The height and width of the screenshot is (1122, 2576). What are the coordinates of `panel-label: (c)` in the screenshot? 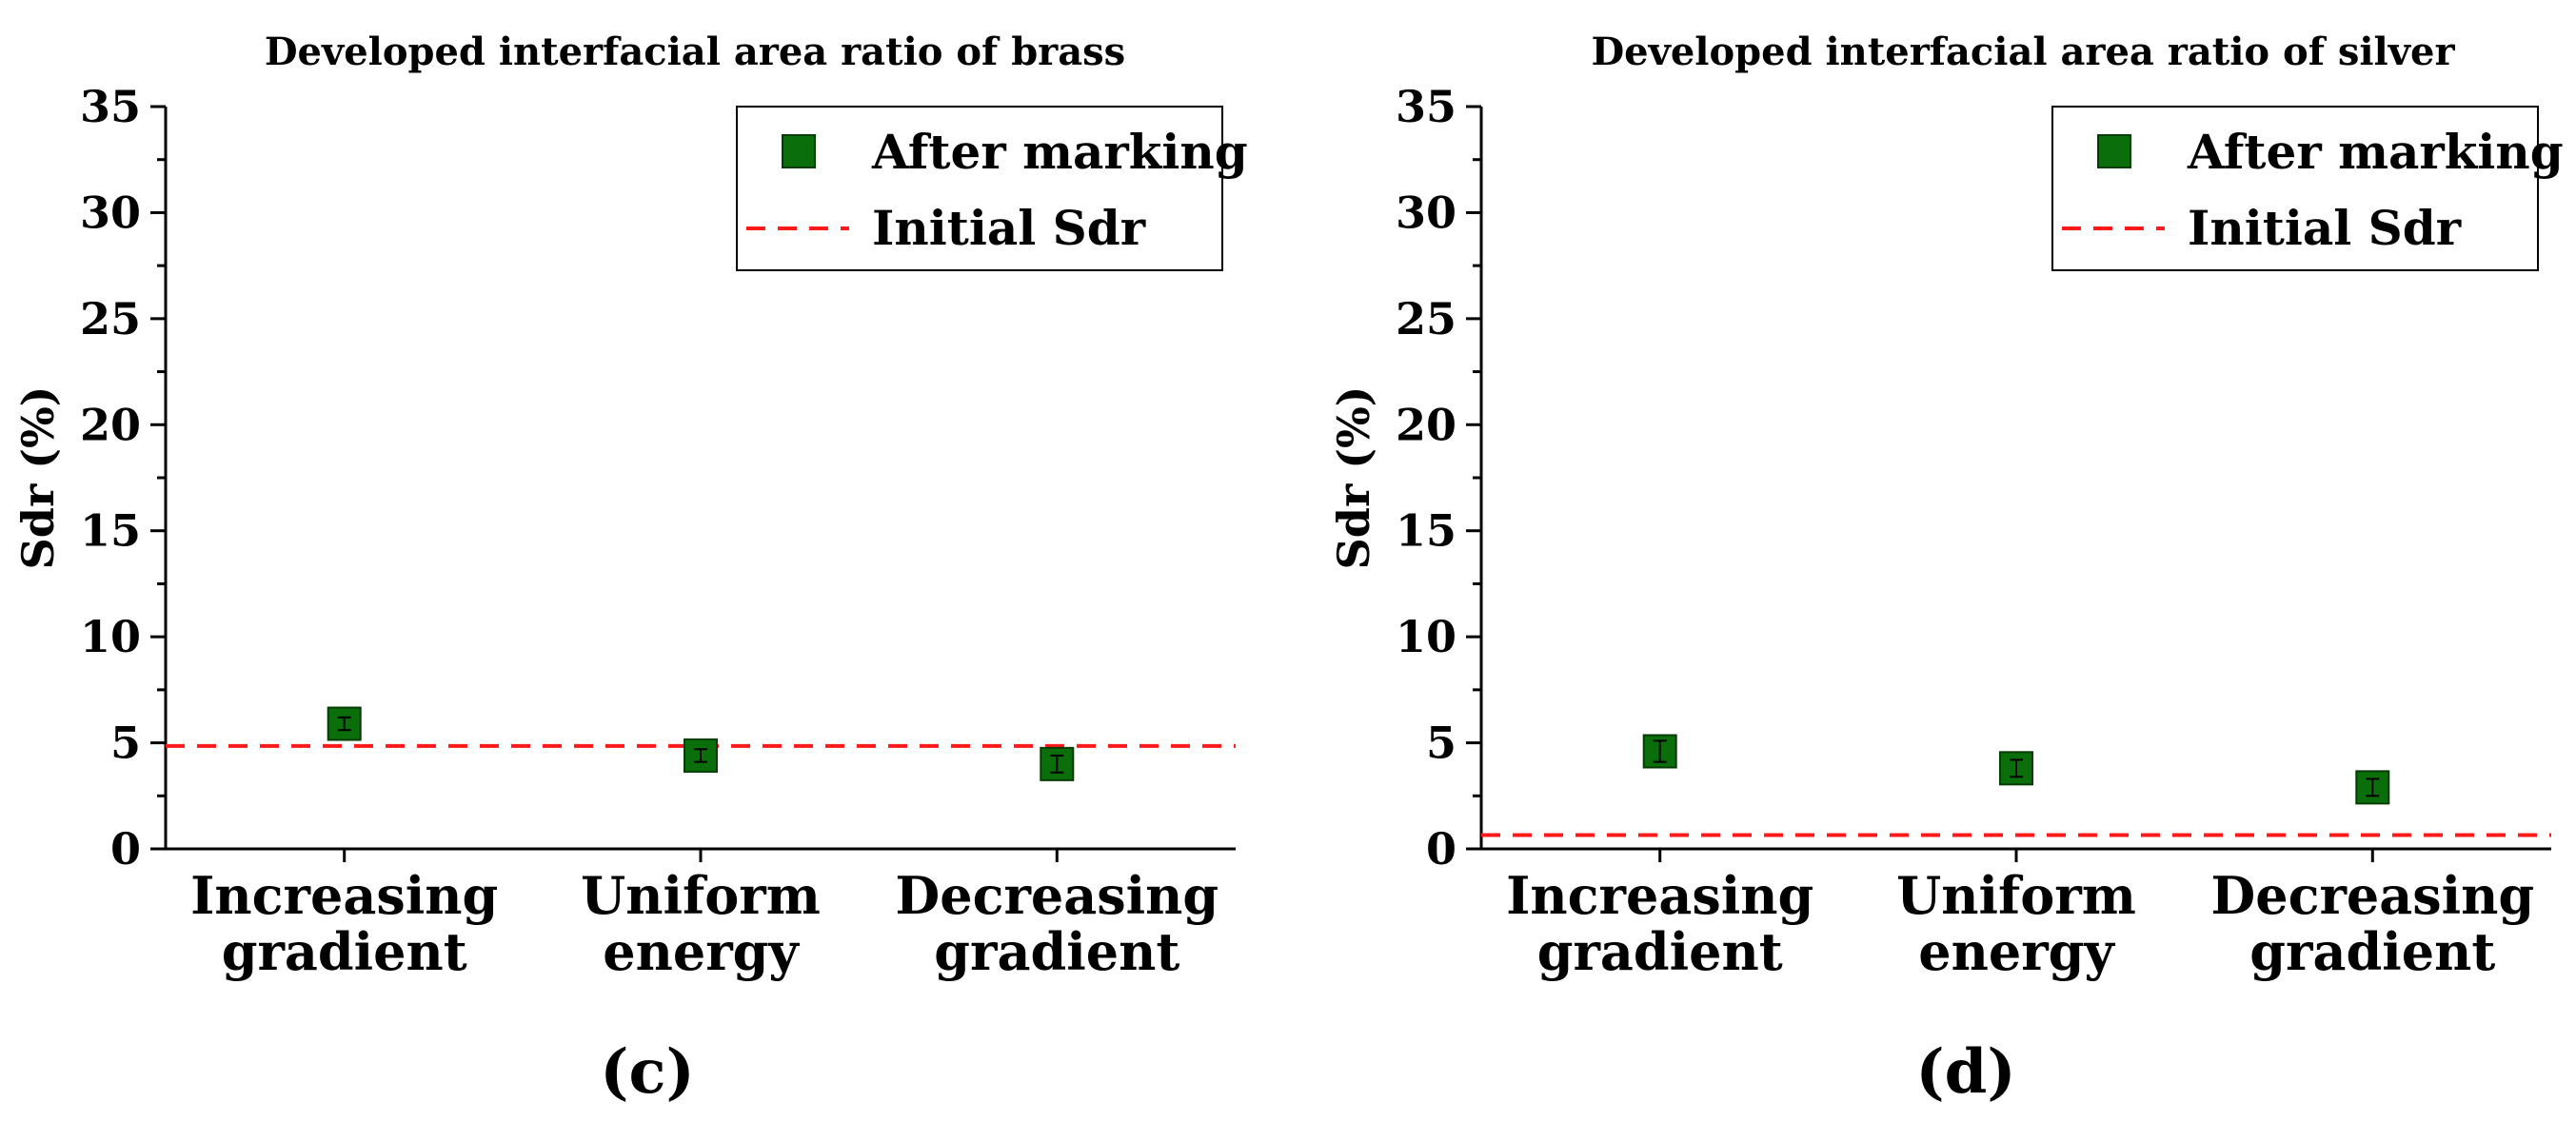 It's located at (647, 1072).